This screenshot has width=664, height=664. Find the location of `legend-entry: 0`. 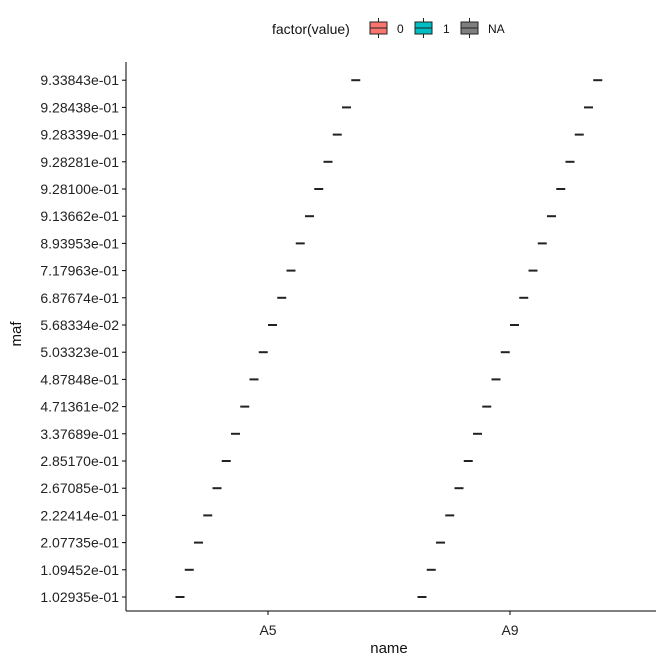

legend-entry: 0 is located at coordinates (386, 28).